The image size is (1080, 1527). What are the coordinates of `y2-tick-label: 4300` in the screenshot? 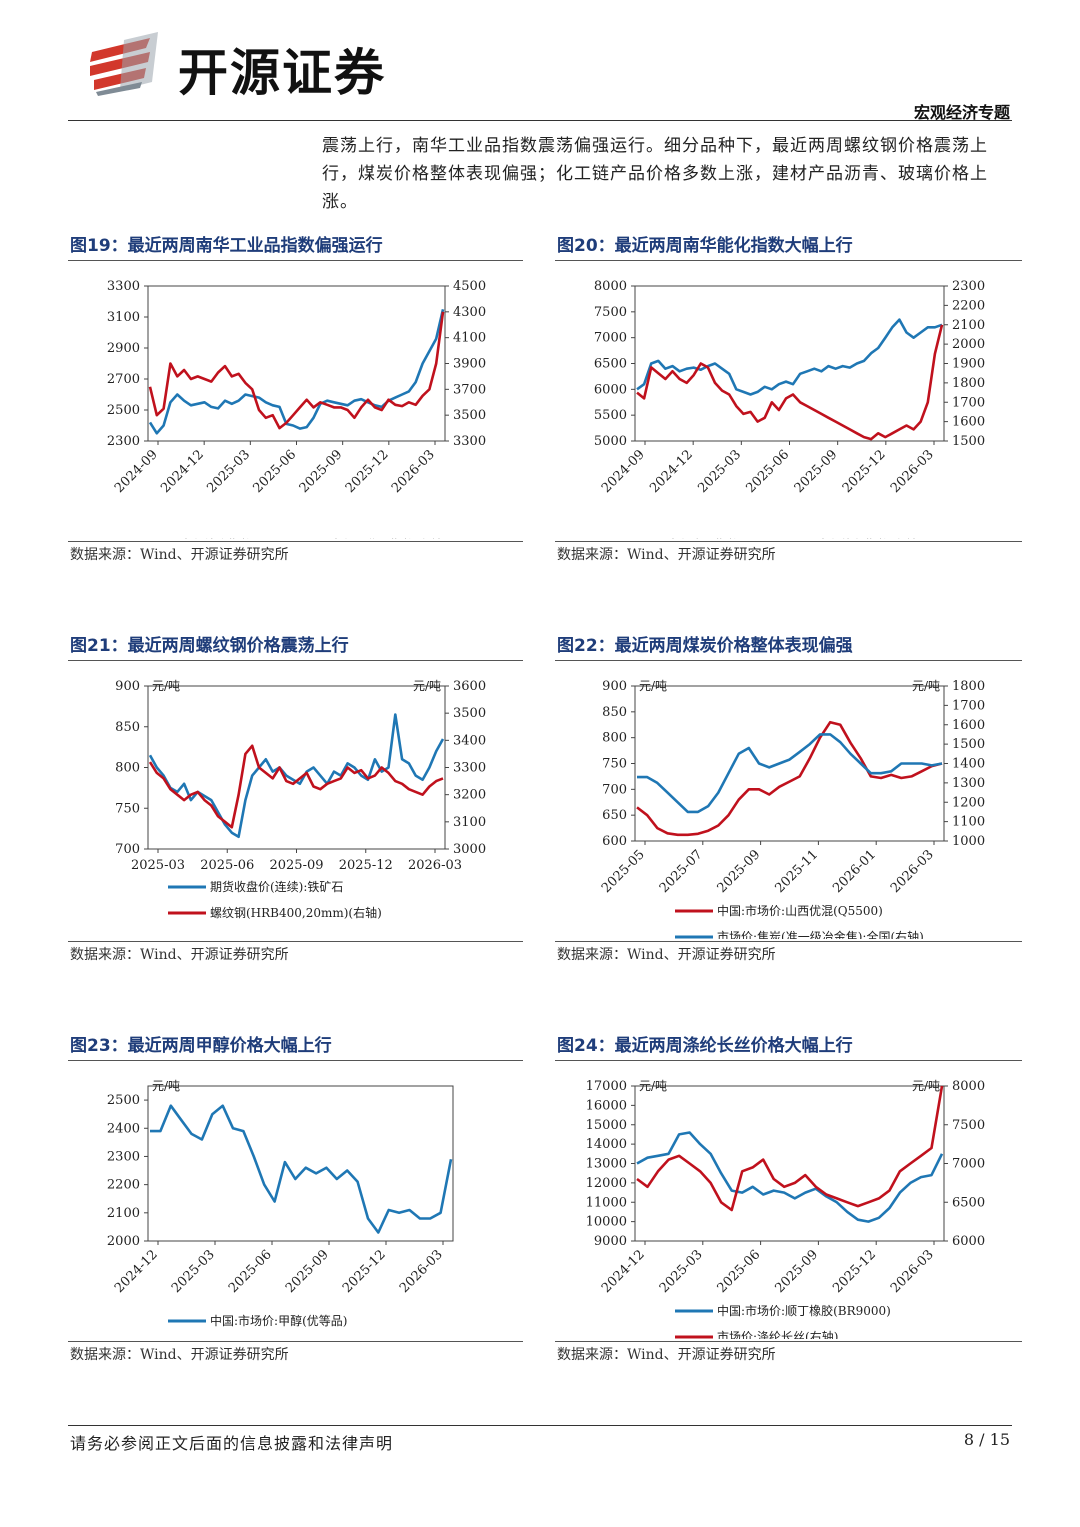 It's located at (469, 312).